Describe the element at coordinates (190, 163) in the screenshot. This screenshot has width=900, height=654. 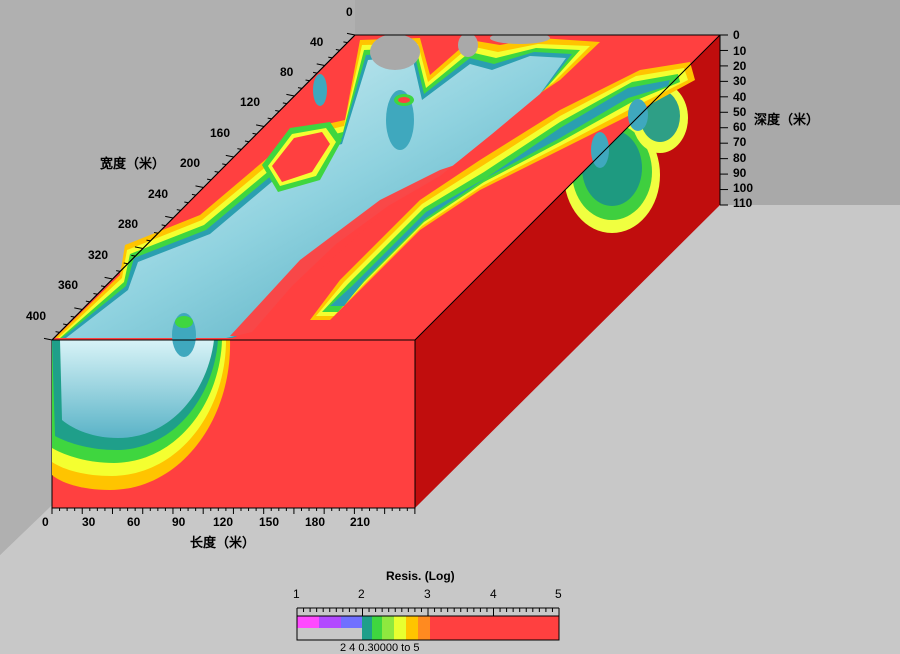
I see `width-tick: 200` at that location.